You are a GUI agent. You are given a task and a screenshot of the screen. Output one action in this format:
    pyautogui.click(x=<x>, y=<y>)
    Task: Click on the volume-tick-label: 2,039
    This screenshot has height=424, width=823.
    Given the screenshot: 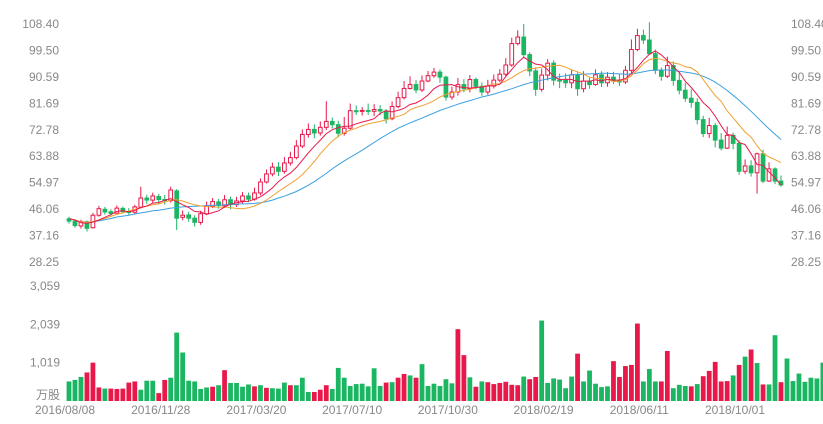 What is the action you would take?
    pyautogui.click(x=45, y=324)
    